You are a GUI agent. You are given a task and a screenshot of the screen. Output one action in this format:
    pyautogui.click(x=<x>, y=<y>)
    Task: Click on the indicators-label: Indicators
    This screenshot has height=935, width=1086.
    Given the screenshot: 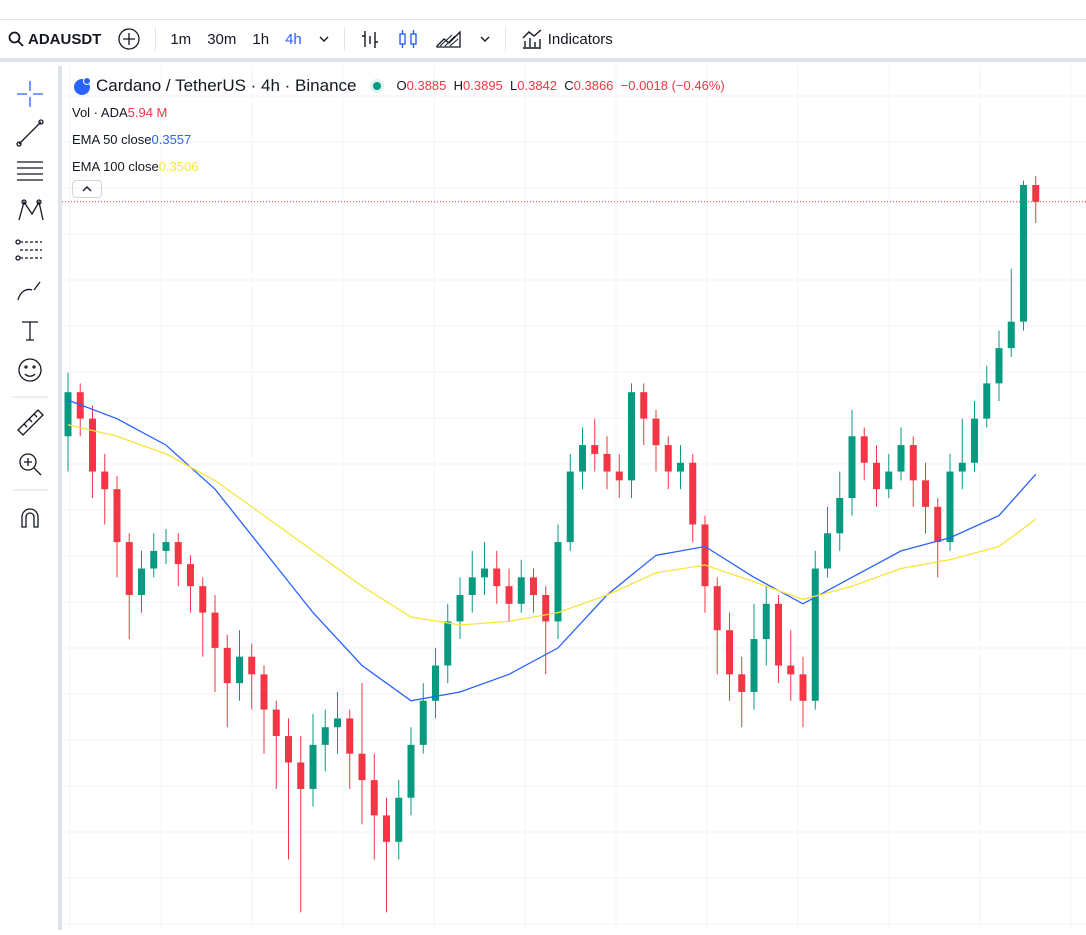 What is the action you would take?
    pyautogui.click(x=580, y=39)
    